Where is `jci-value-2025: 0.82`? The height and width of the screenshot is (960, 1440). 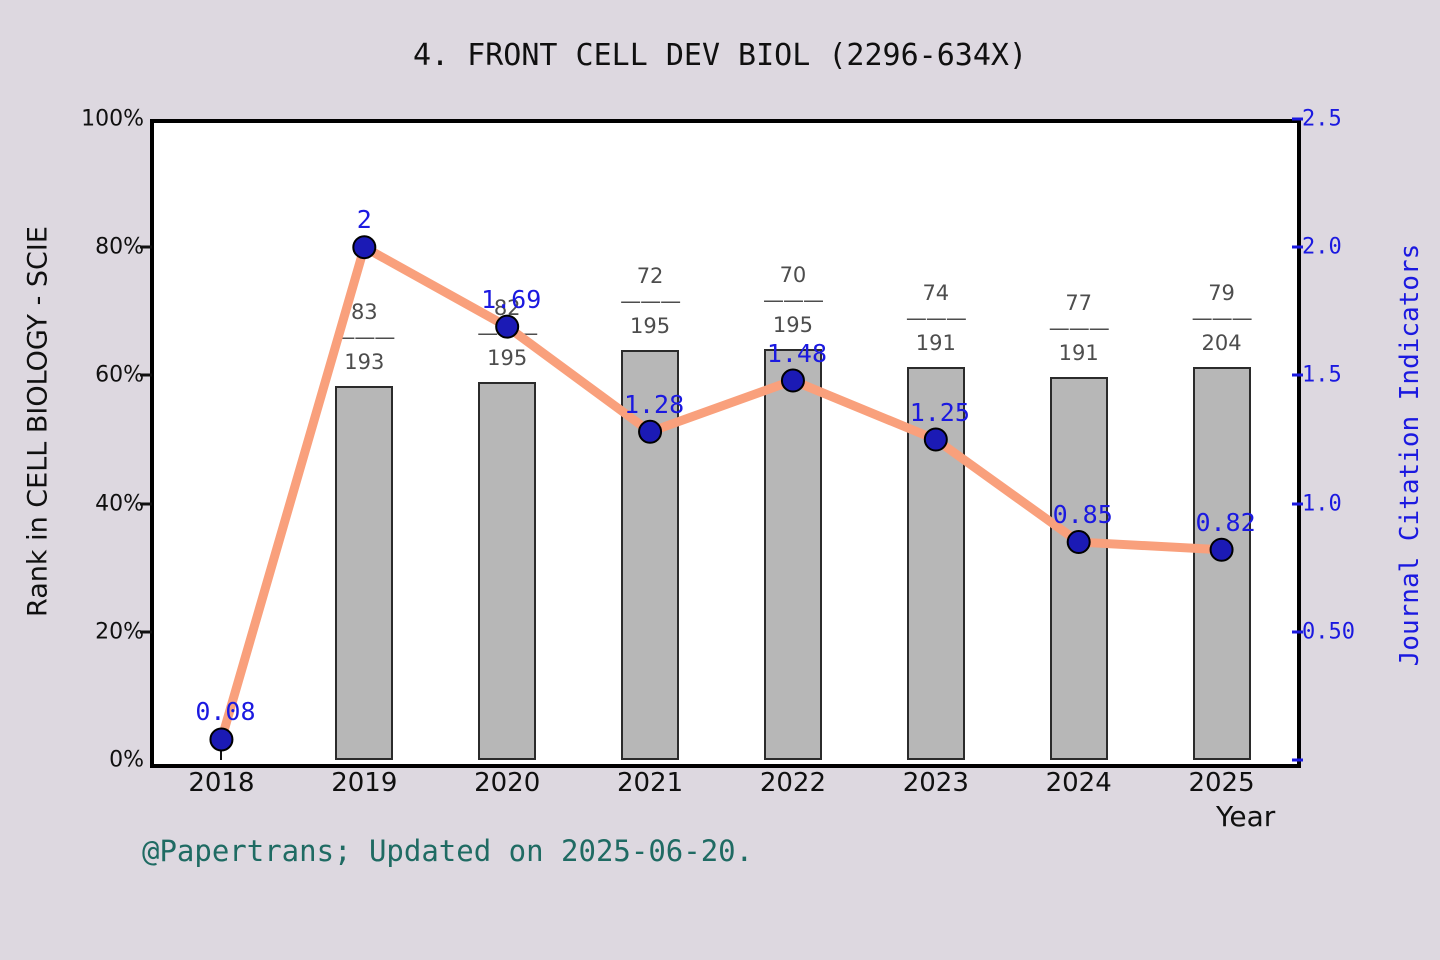
jci-value-2025: 0.82 is located at coordinates (1225, 522).